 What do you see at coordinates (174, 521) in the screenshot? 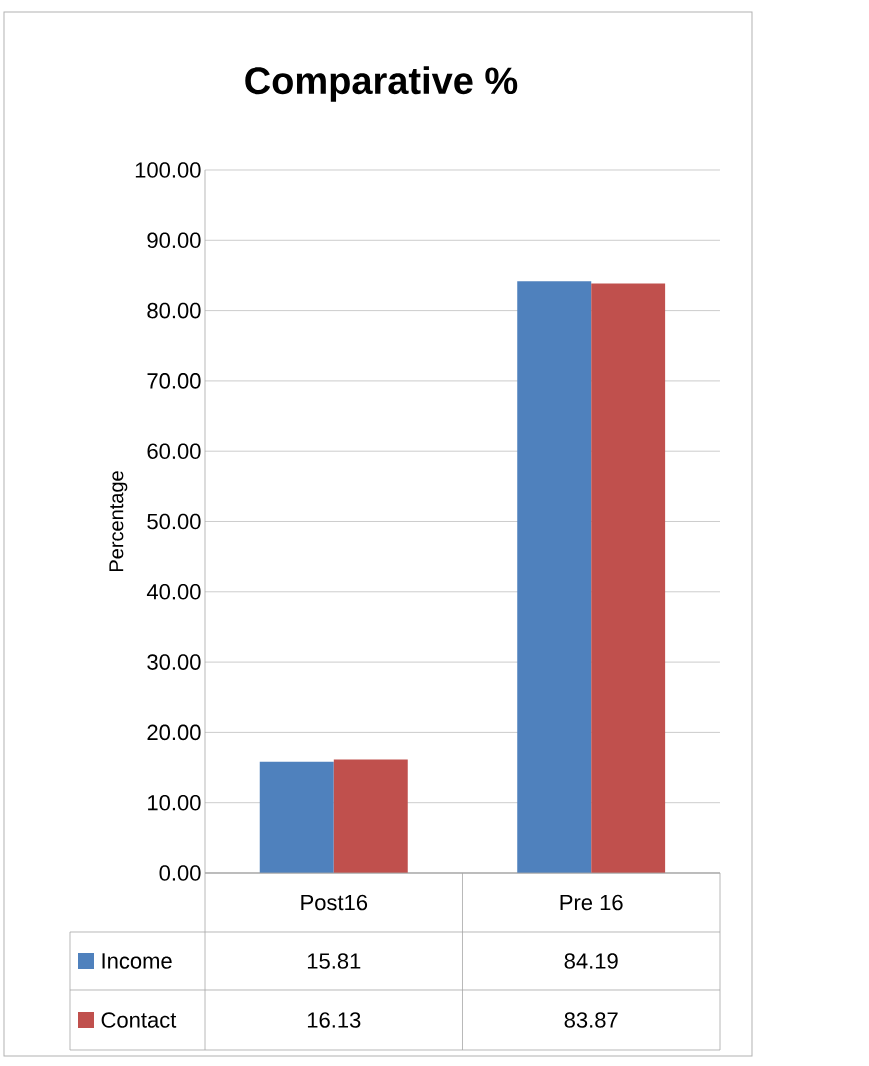
I see `y-tick-label: 50.00` at bounding box center [174, 521].